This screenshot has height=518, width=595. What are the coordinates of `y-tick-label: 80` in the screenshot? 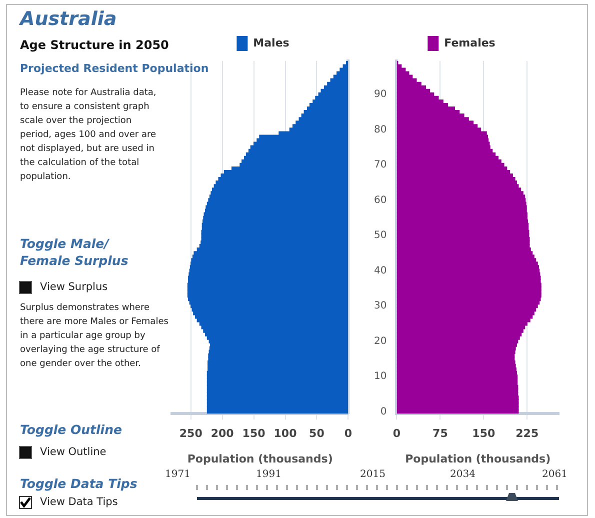 It's located at (380, 130).